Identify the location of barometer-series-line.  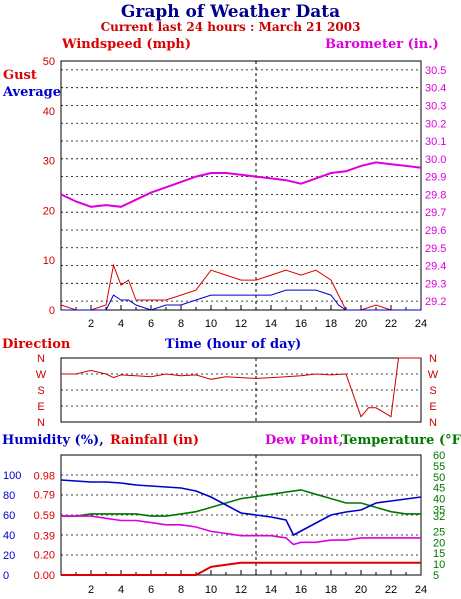
(241, 184).